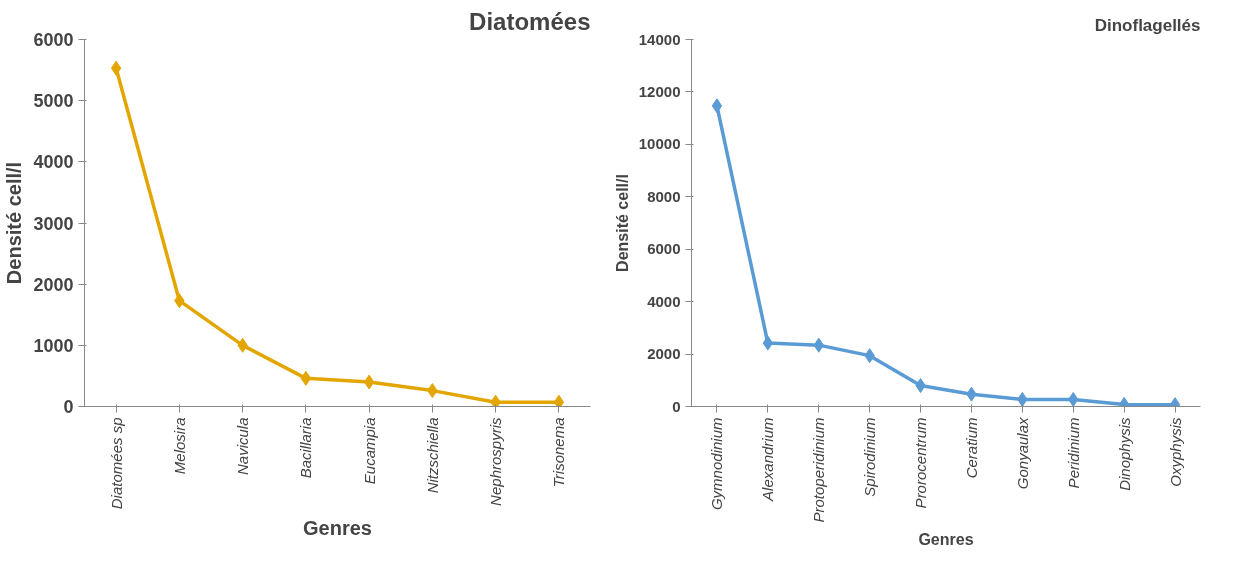 This screenshot has width=1236, height=562. I want to click on chart-title: Dinoflagellés, so click(1147, 25).